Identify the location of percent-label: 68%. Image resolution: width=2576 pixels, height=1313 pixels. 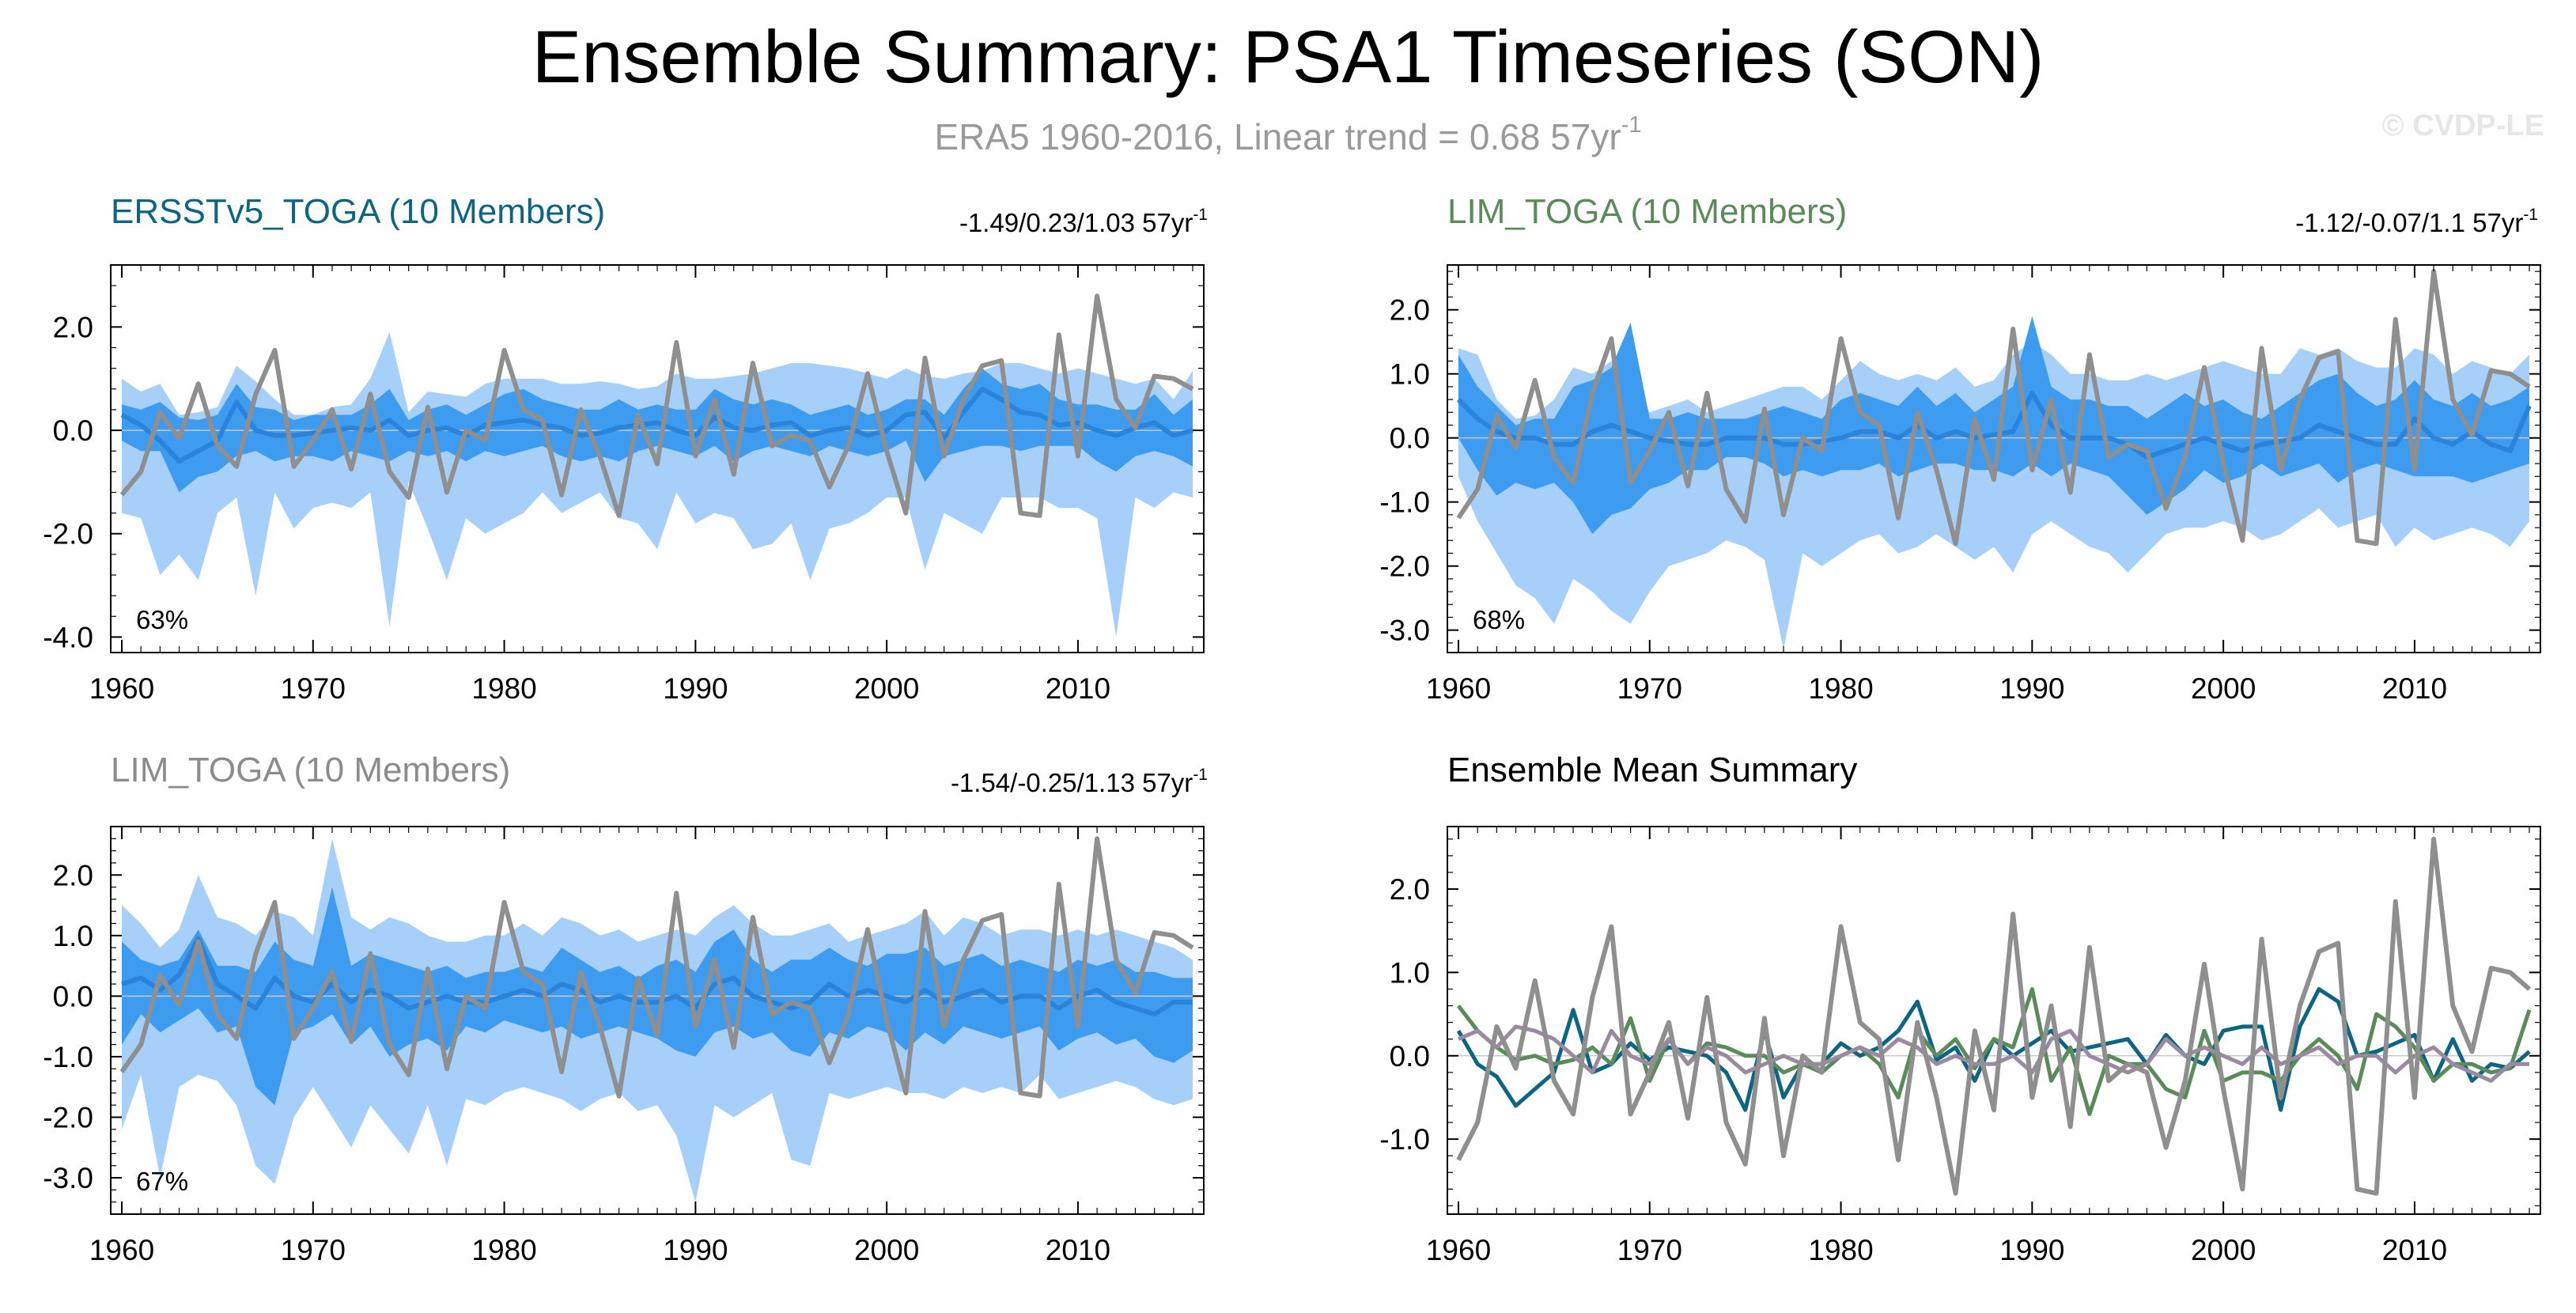
(1499, 619).